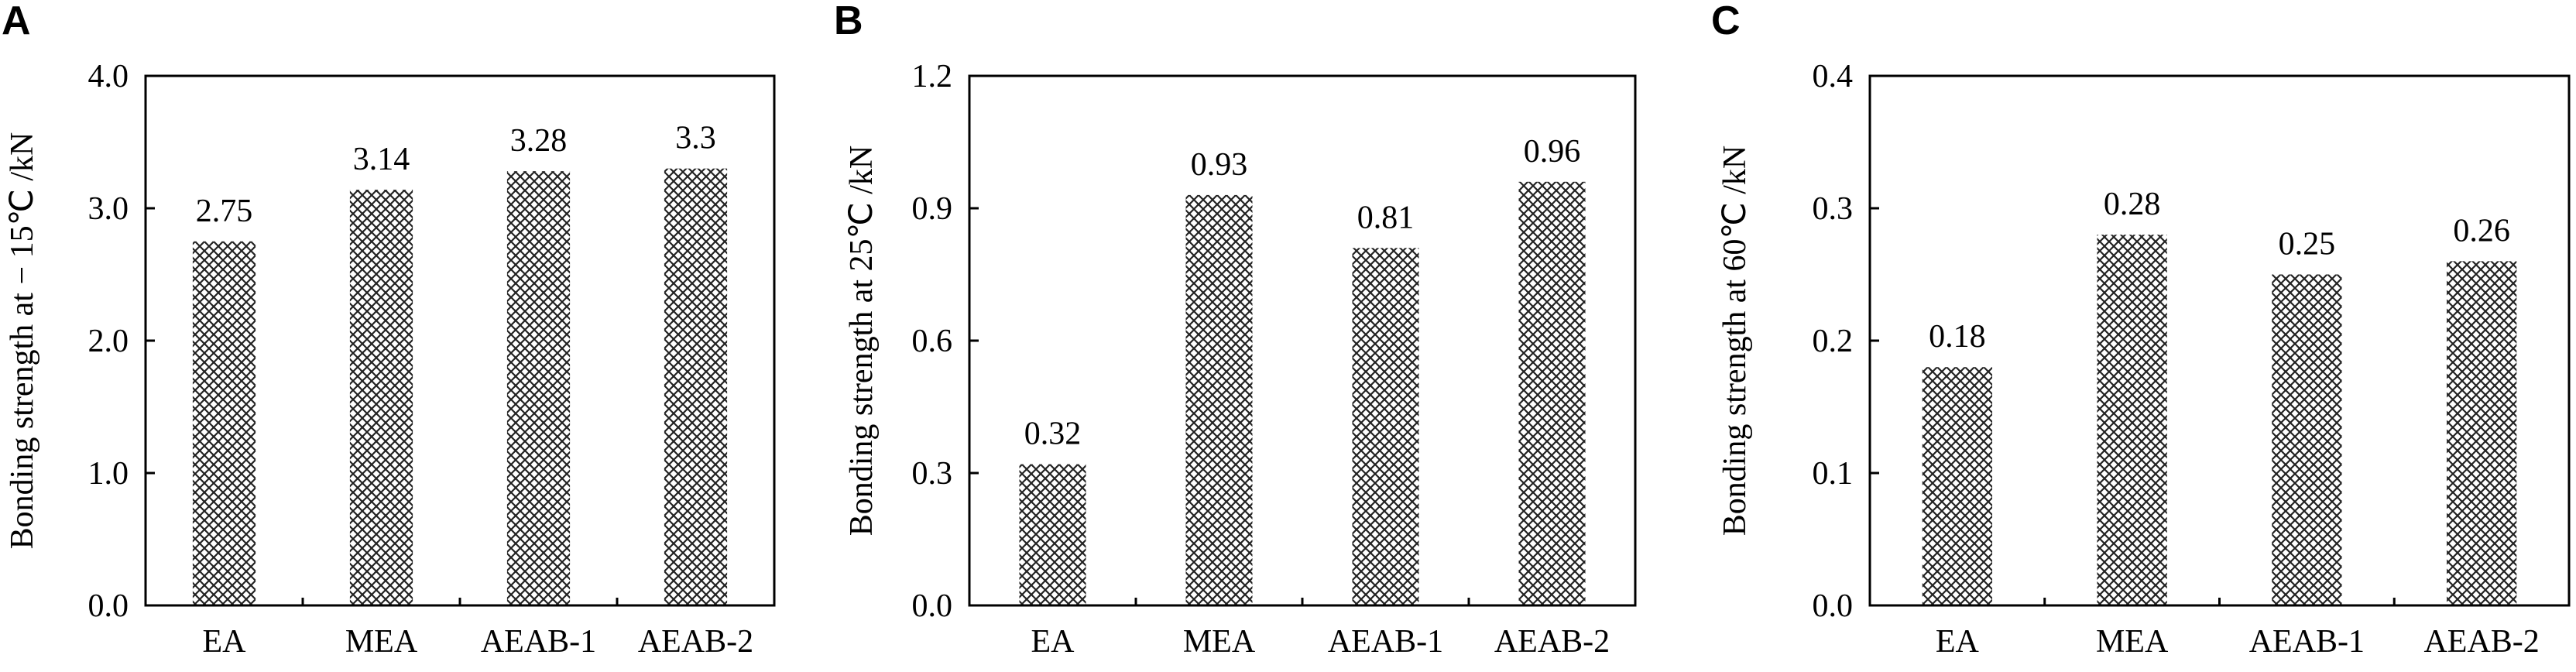 The width and height of the screenshot is (2576, 672). What do you see at coordinates (848, 21) in the screenshot?
I see `panel-letter: B` at bounding box center [848, 21].